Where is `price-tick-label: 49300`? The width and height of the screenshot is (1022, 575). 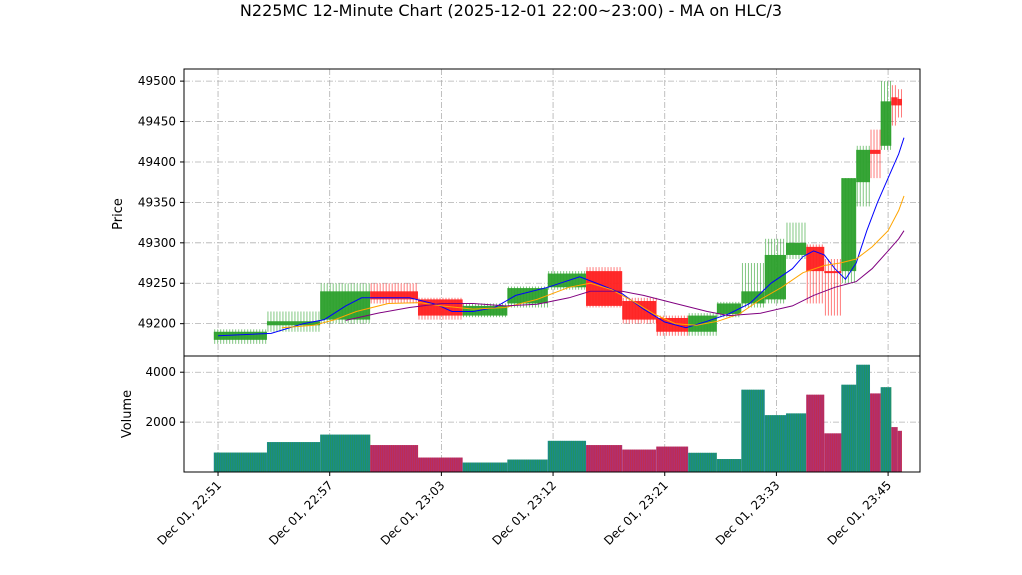
price-tick-label: 49300 is located at coordinates (157, 243).